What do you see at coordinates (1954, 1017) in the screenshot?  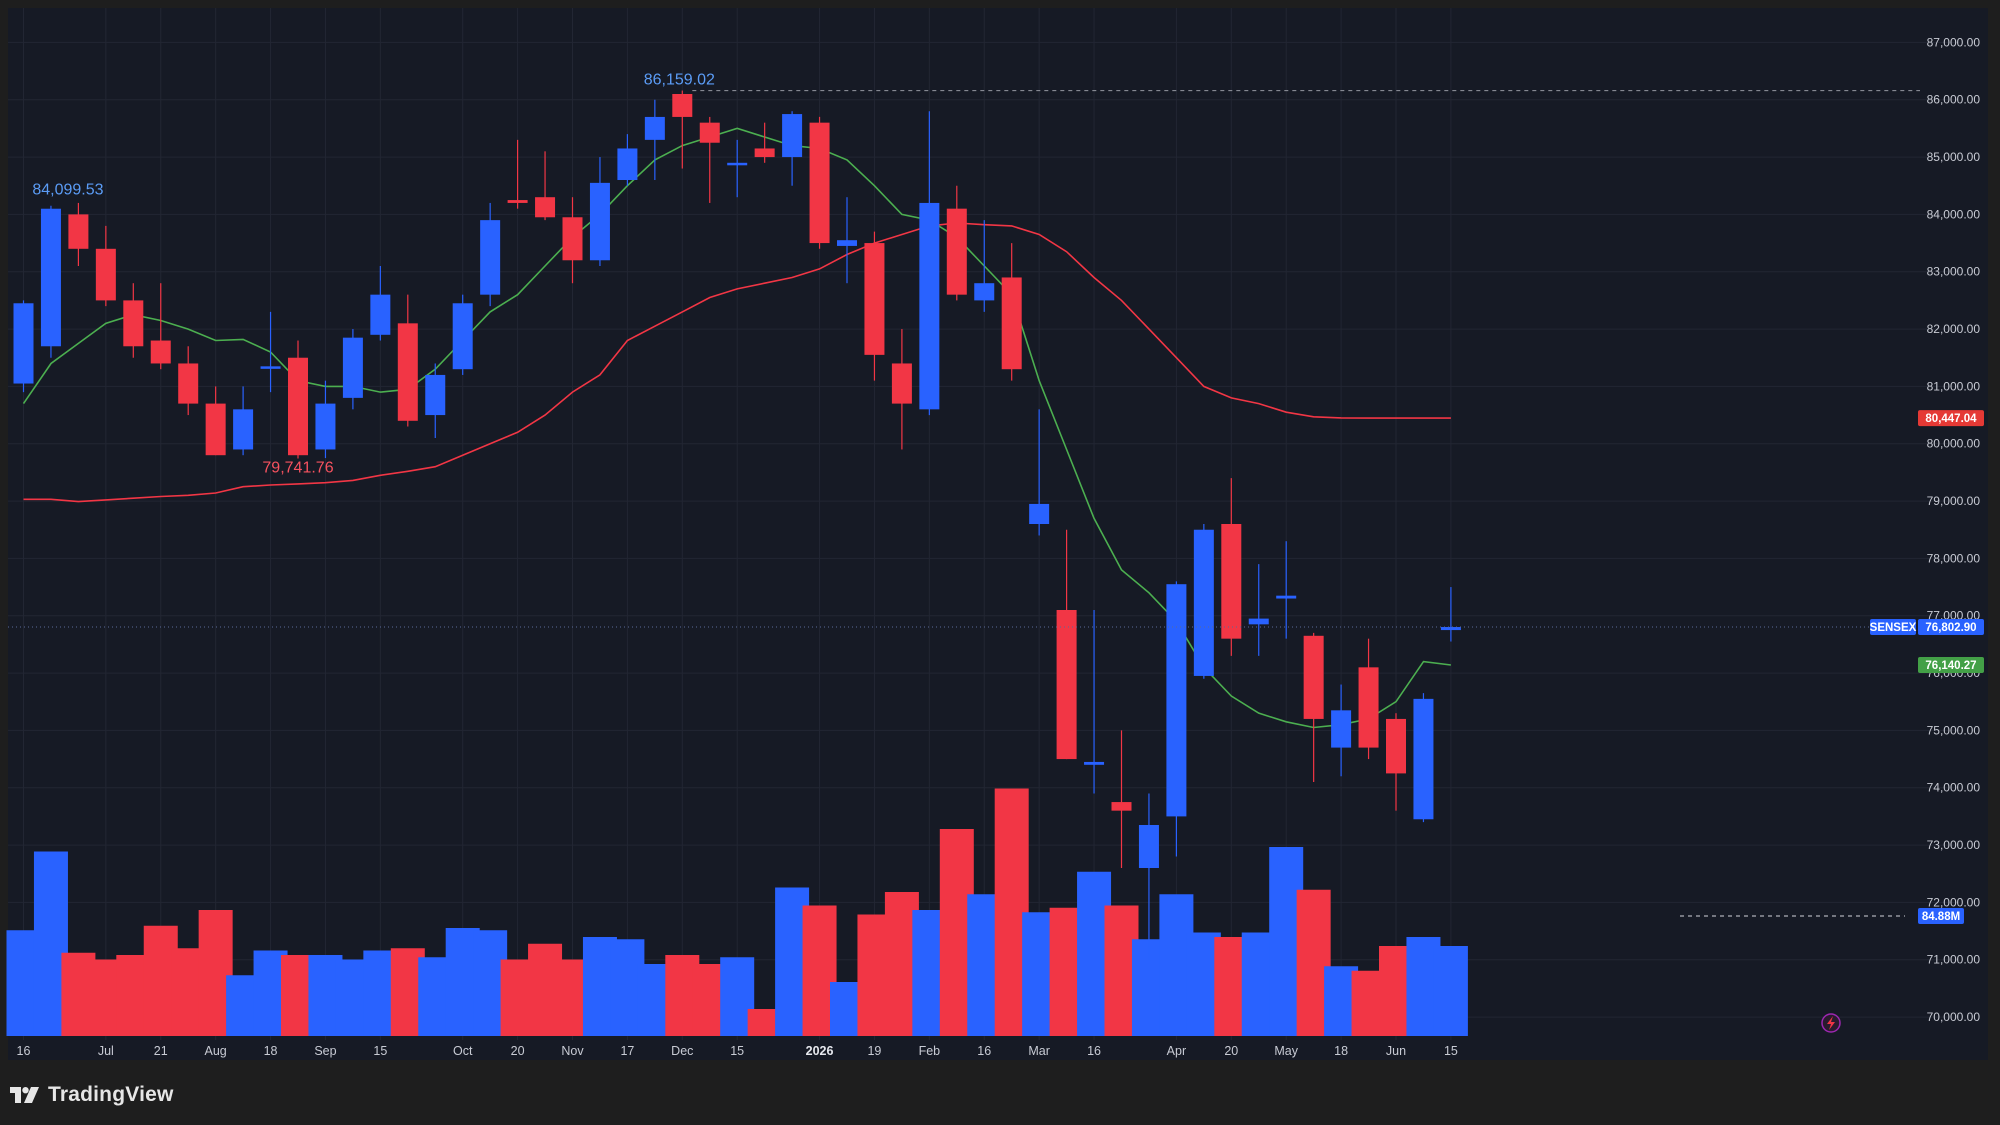 I see `y-axis-tick-label: 70,000.00` at bounding box center [1954, 1017].